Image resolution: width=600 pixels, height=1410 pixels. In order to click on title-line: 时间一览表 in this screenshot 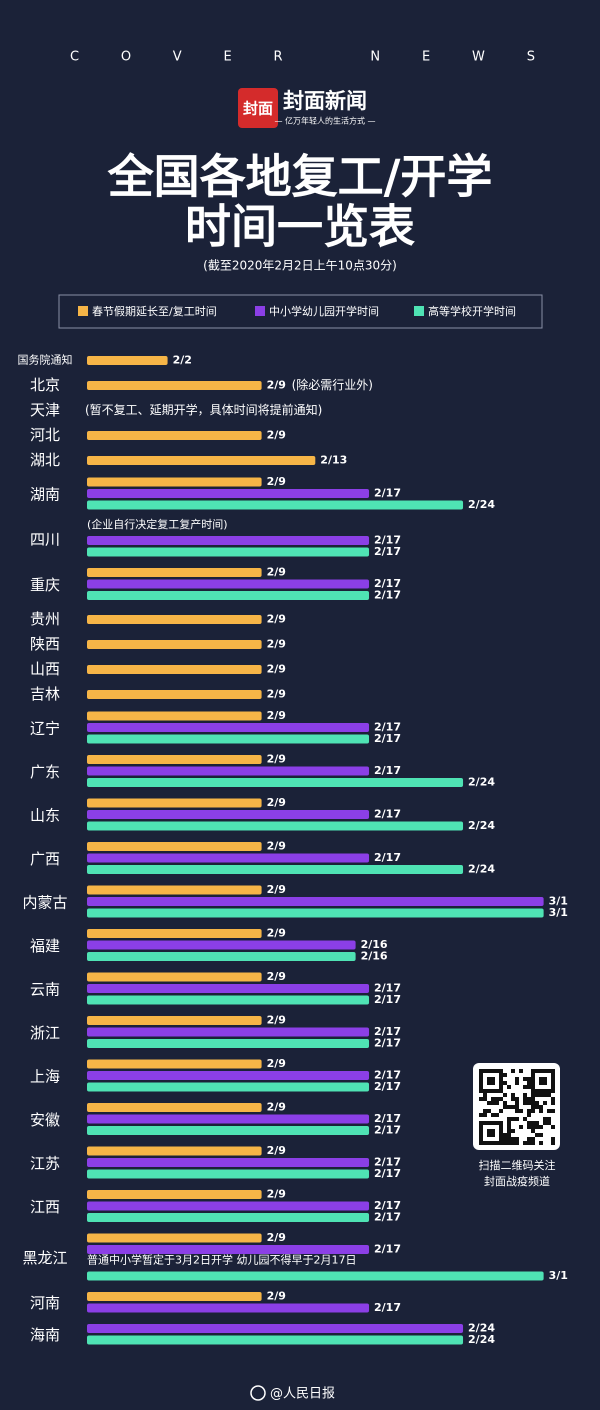, I will do `click(300, 227)`.